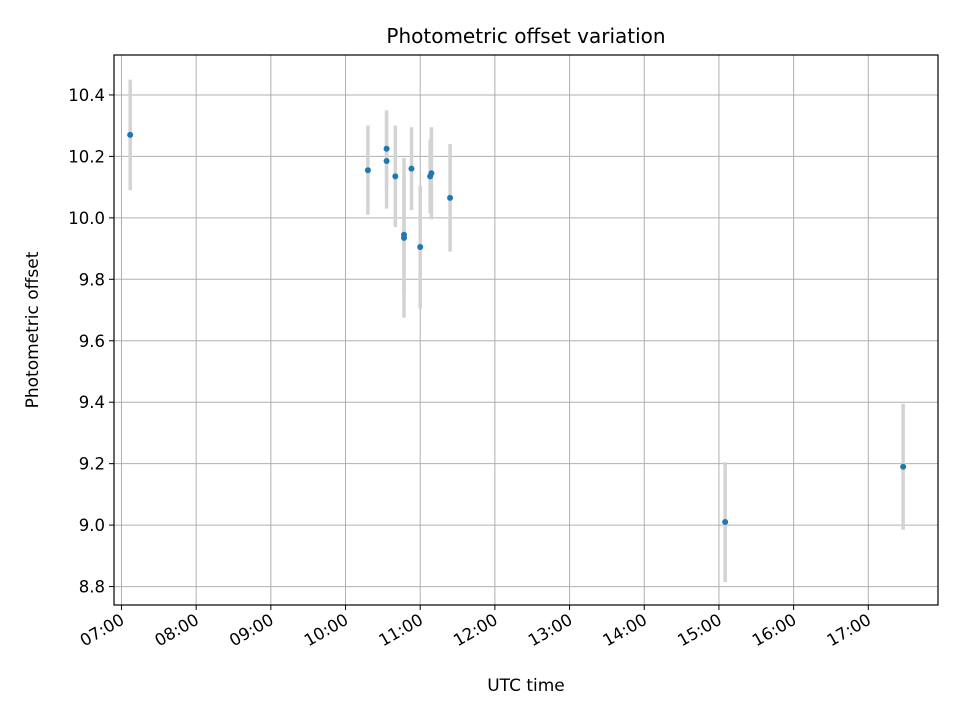 This screenshot has height=720, width=960. Describe the element at coordinates (86, 218) in the screenshot. I see `y-tick-label: 10.0` at that location.